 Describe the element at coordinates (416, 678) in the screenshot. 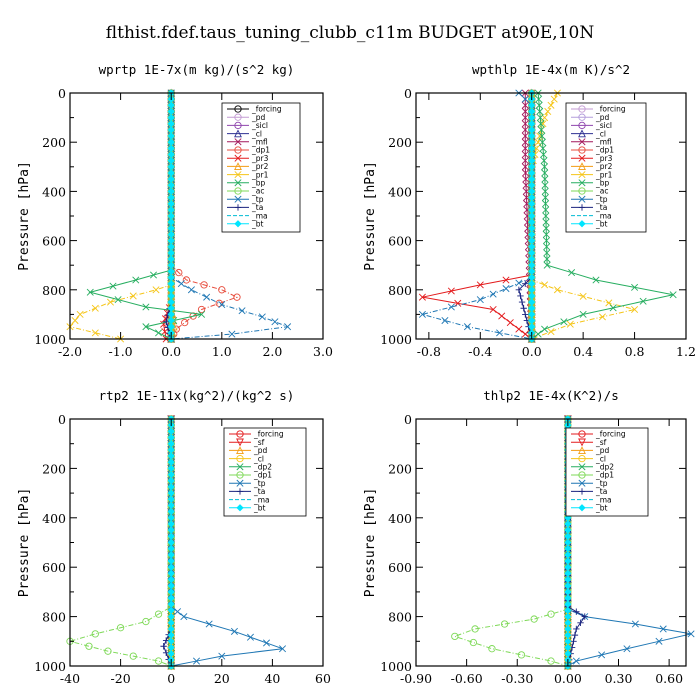

I see `panel4-xtick-label-0: -0.90` at that location.